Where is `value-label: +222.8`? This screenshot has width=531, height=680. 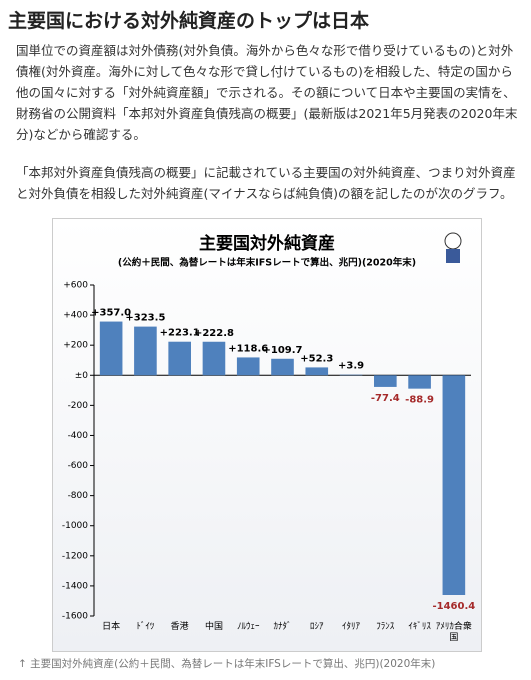 value-label: +222.8 is located at coordinates (214, 333).